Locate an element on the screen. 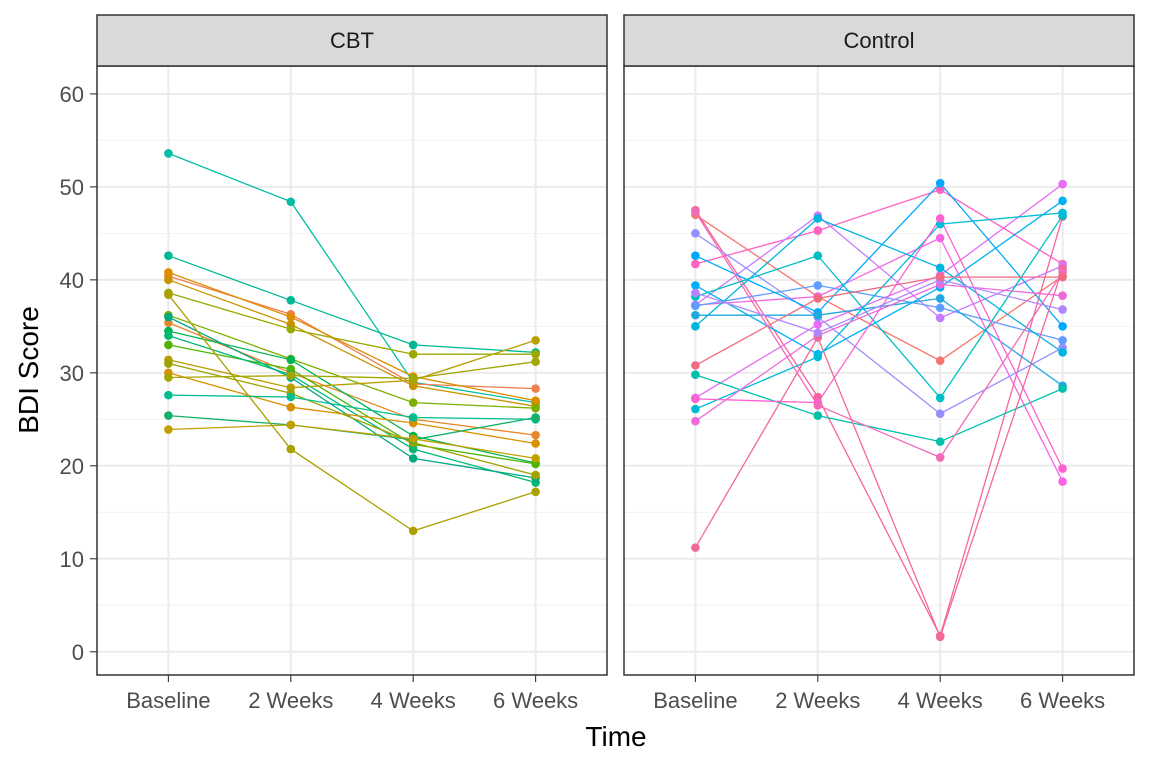  y-axis-title: BDI Score is located at coordinates (28, 370).